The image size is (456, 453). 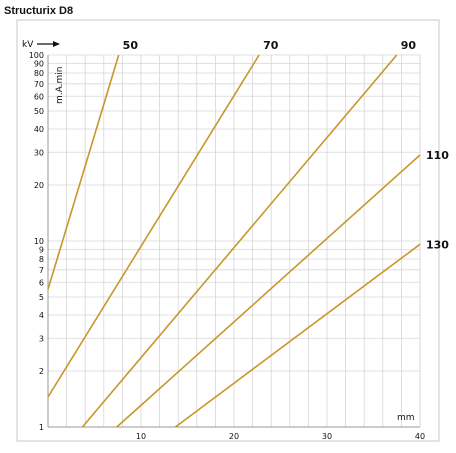 I want to click on x-axis-title: mm, so click(x=406, y=418).